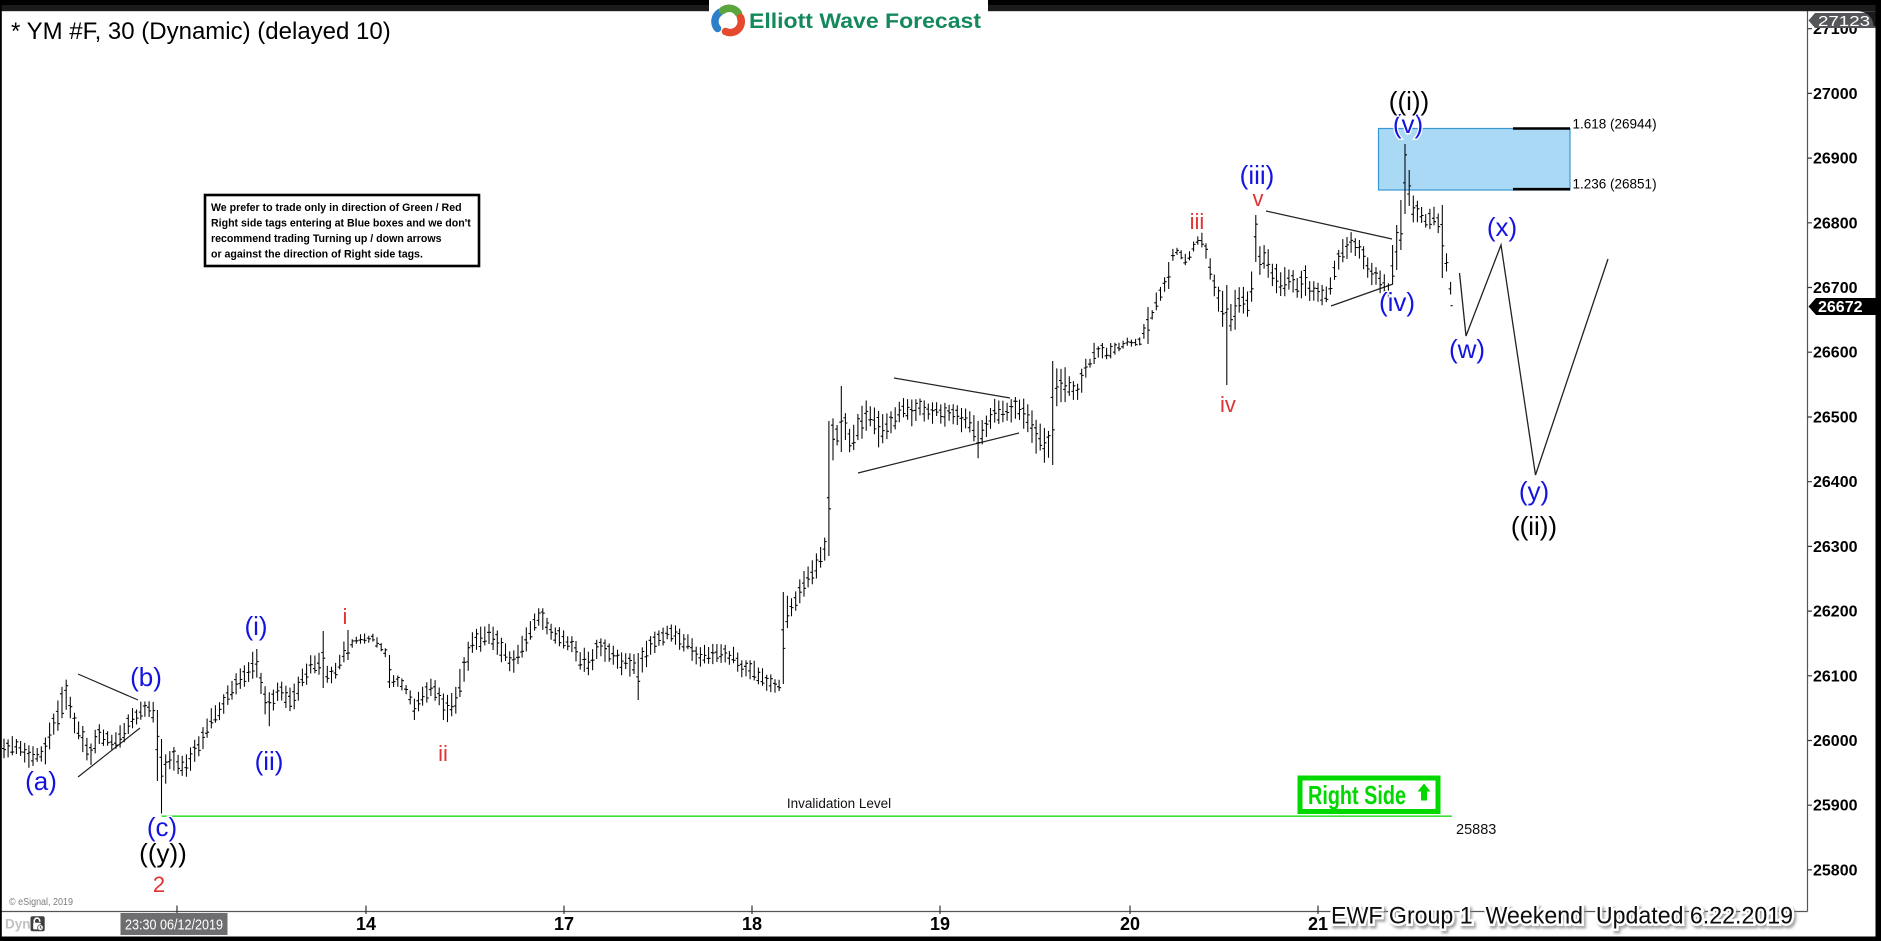 This screenshot has width=1881, height=941. What do you see at coordinates (269, 761) in the screenshot?
I see `svg-text: (ii)` at bounding box center [269, 761].